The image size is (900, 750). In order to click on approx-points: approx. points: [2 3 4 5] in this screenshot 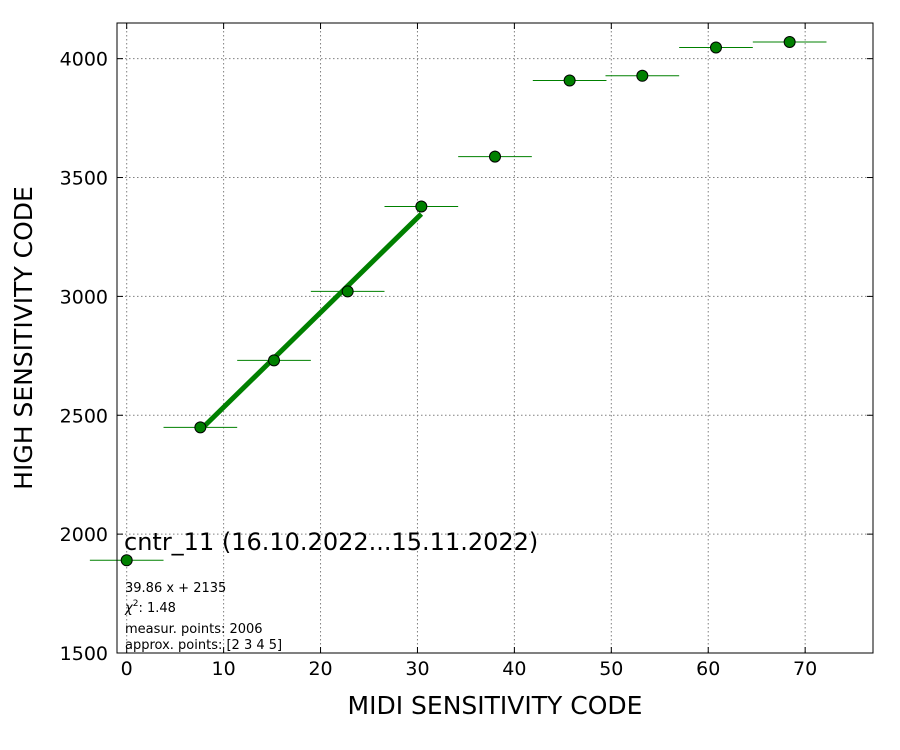, I will do `click(203, 645)`.